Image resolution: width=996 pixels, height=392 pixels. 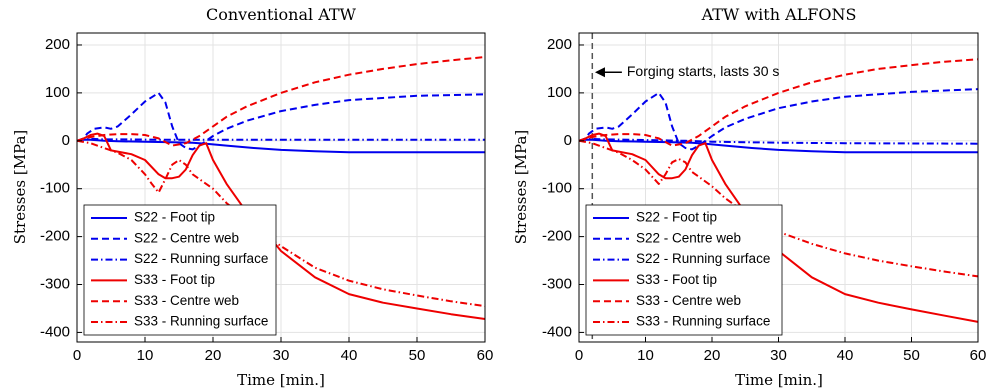 I want to click on chart-title: Conventional ATW, so click(x=281, y=14).